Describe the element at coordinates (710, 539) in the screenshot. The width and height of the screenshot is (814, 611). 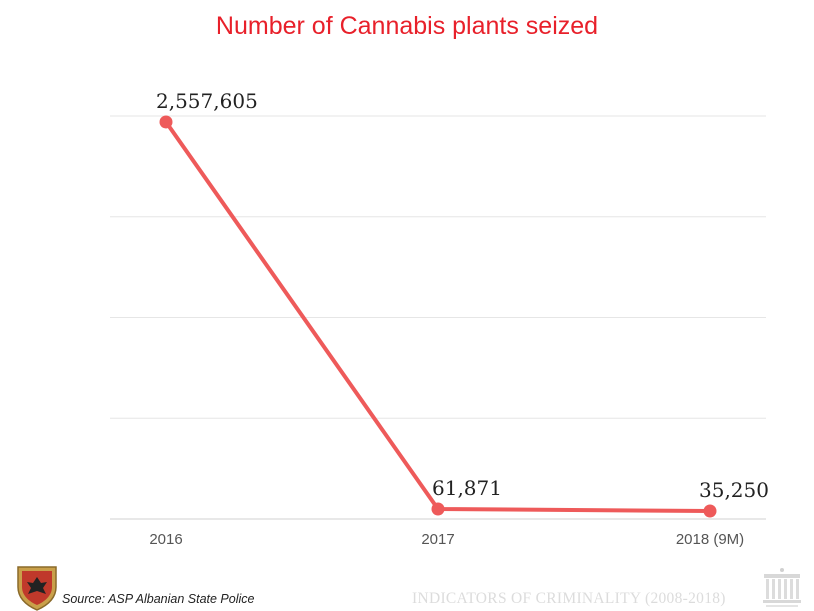
I see `x-tick-label: 2018 (9M)` at that location.